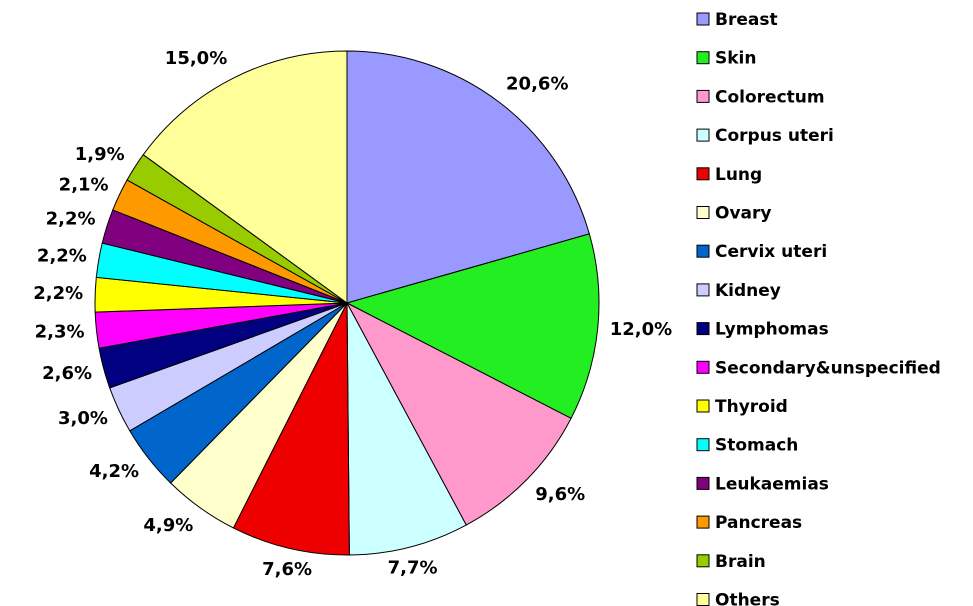 Image resolution: width=973 pixels, height=606 pixels. I want to click on legend-label: Kidney, so click(748, 291).